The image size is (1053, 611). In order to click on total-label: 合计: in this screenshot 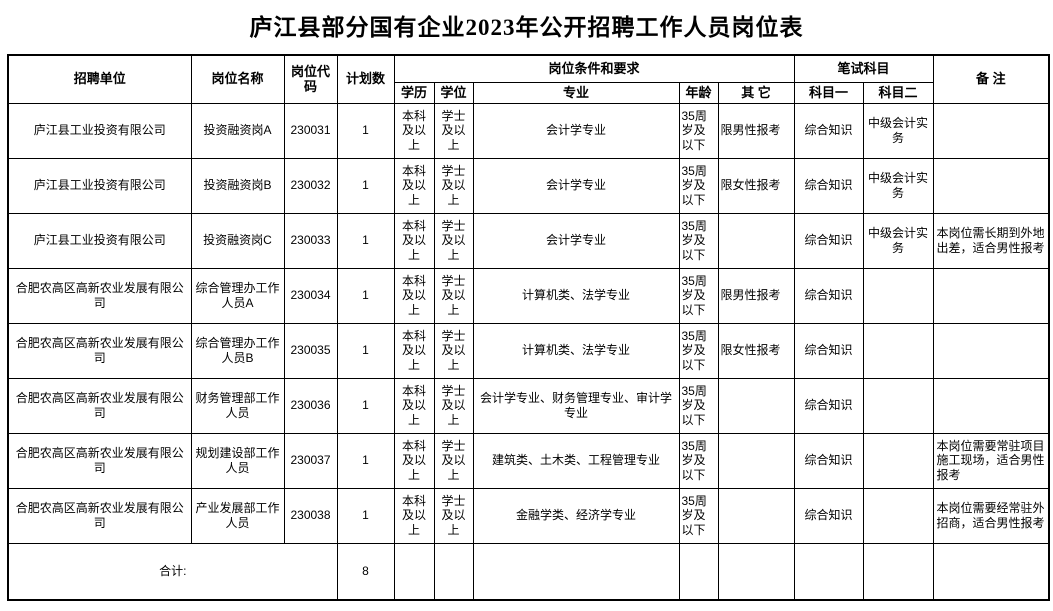, I will do `click(172, 571)`.